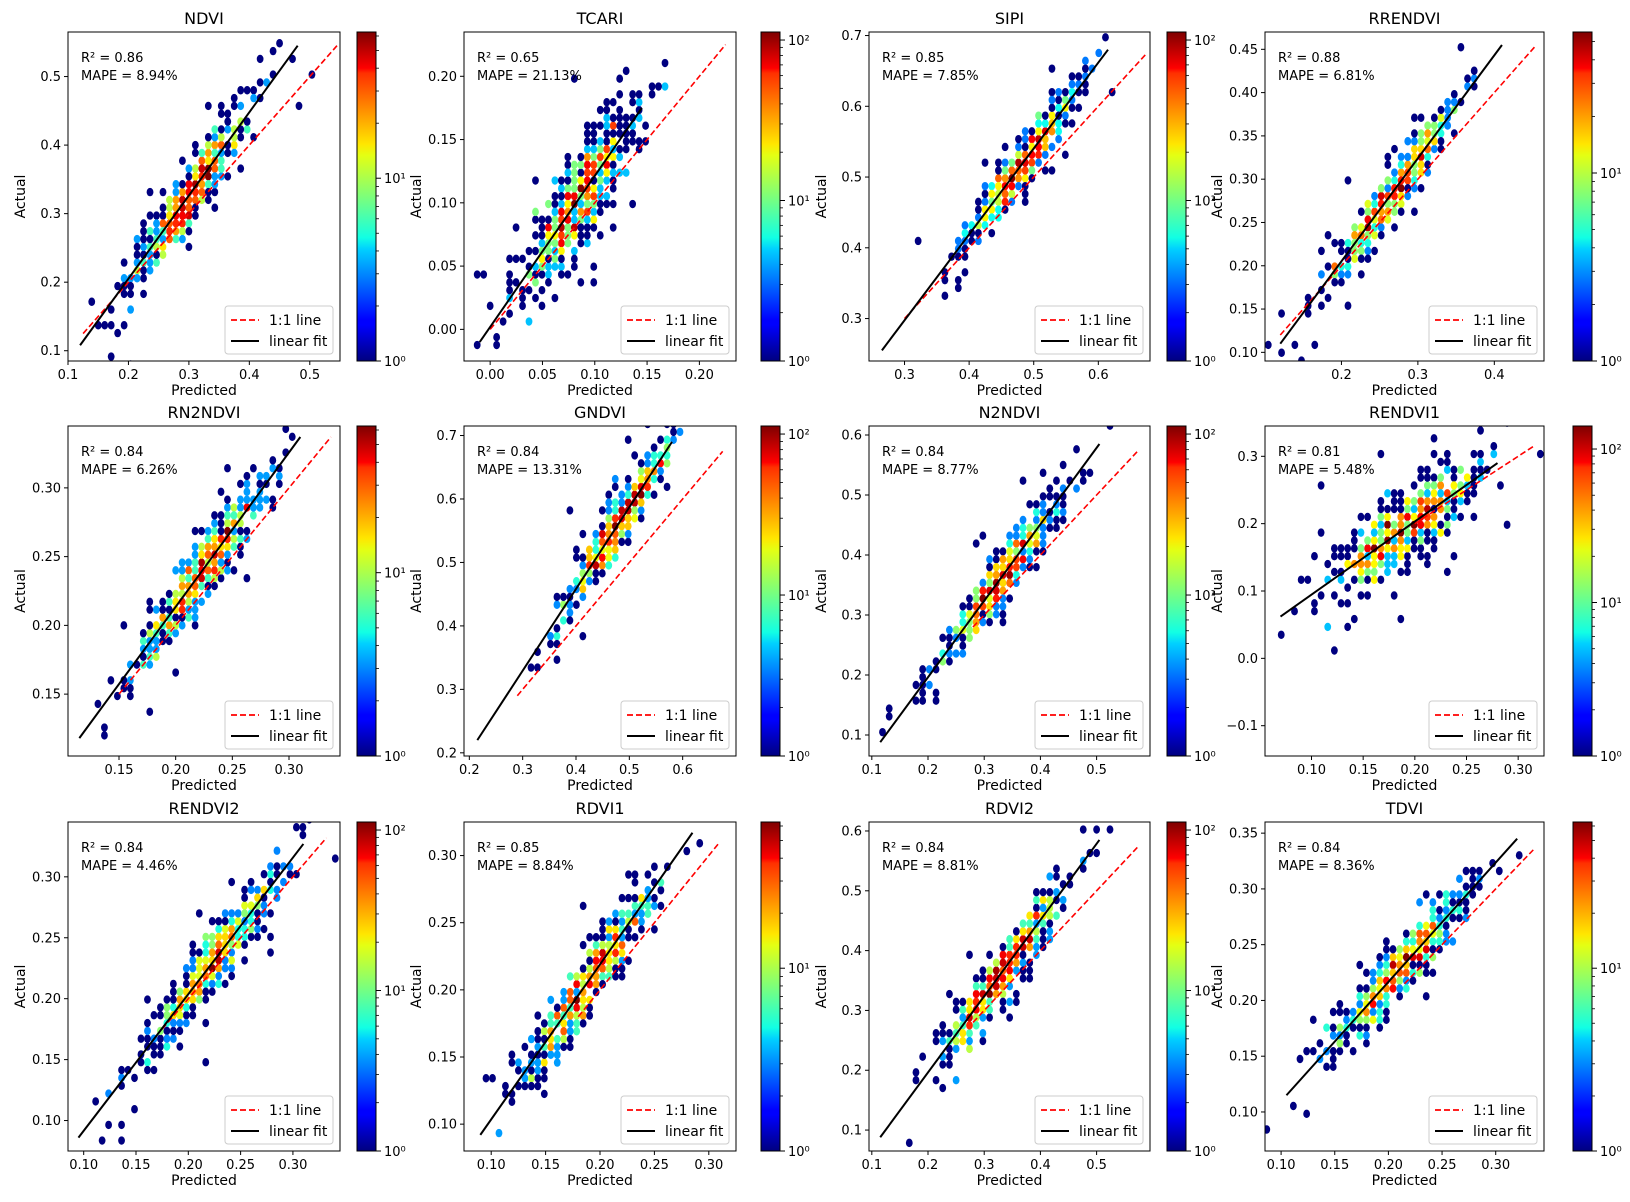 This screenshot has height=1202, width=1630. What do you see at coordinates (50, 77) in the screenshot?
I see `y-tick-label: 0.5` at bounding box center [50, 77].